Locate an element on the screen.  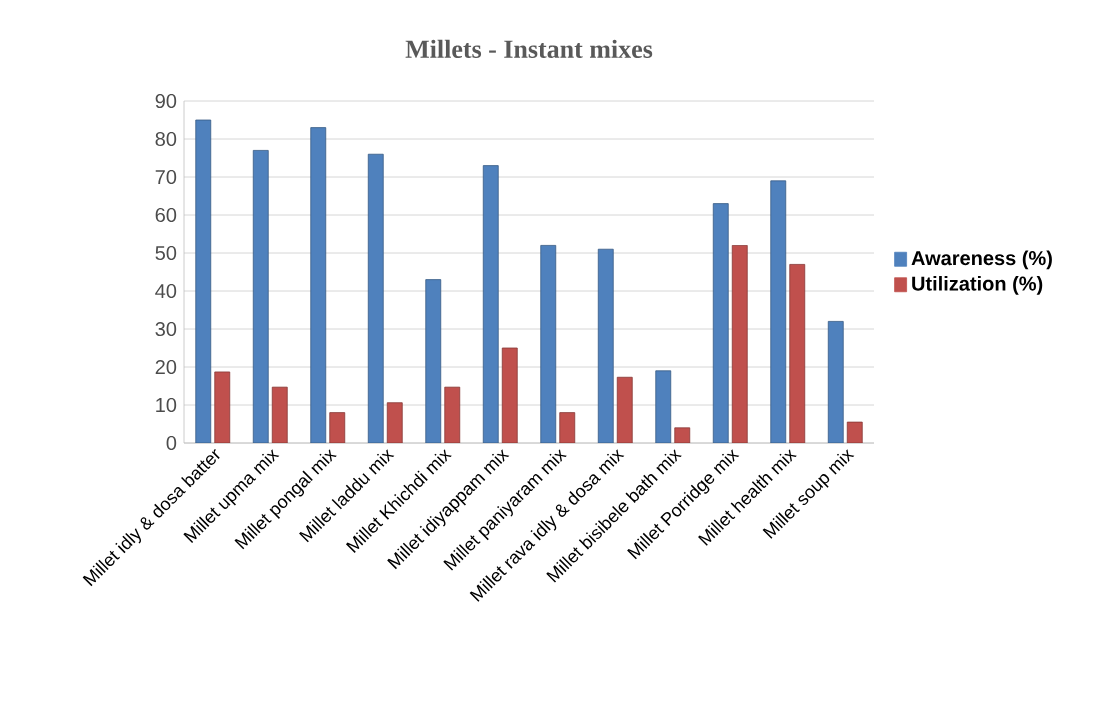
y-tick-label: 10 is located at coordinates (166, 405).